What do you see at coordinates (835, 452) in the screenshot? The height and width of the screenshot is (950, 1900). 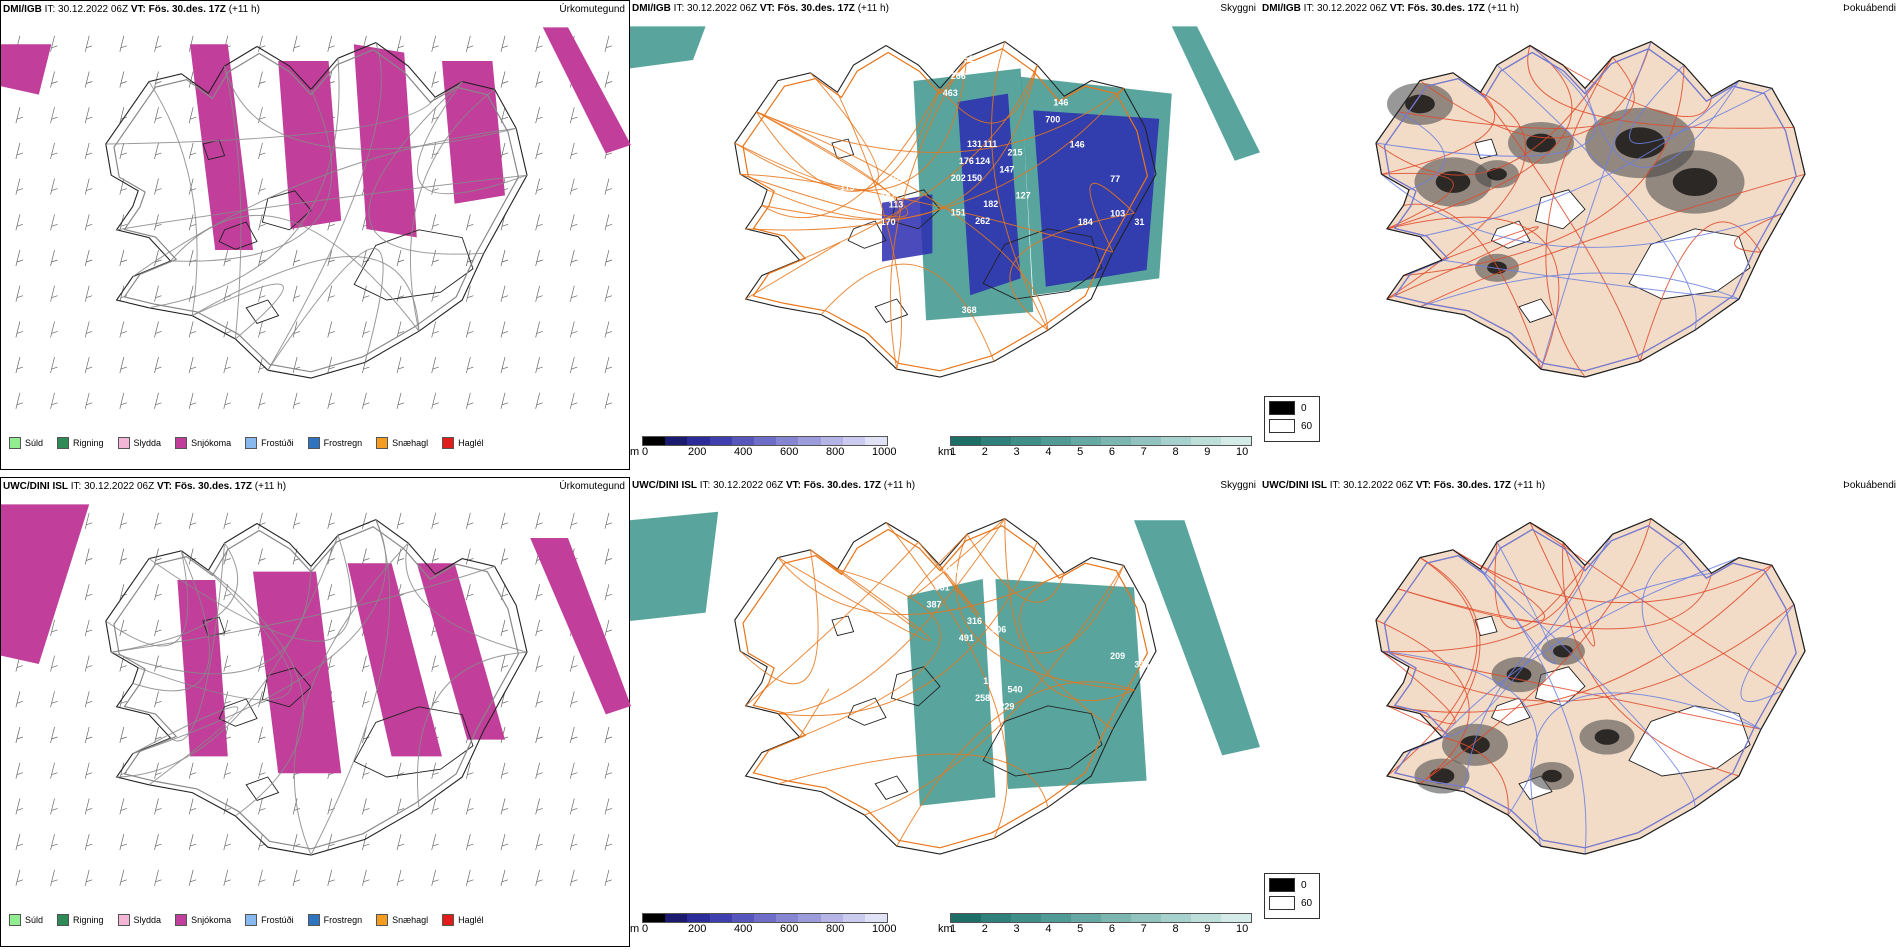 I see `row1-col2-m-colorbar-tick: 800` at bounding box center [835, 452].